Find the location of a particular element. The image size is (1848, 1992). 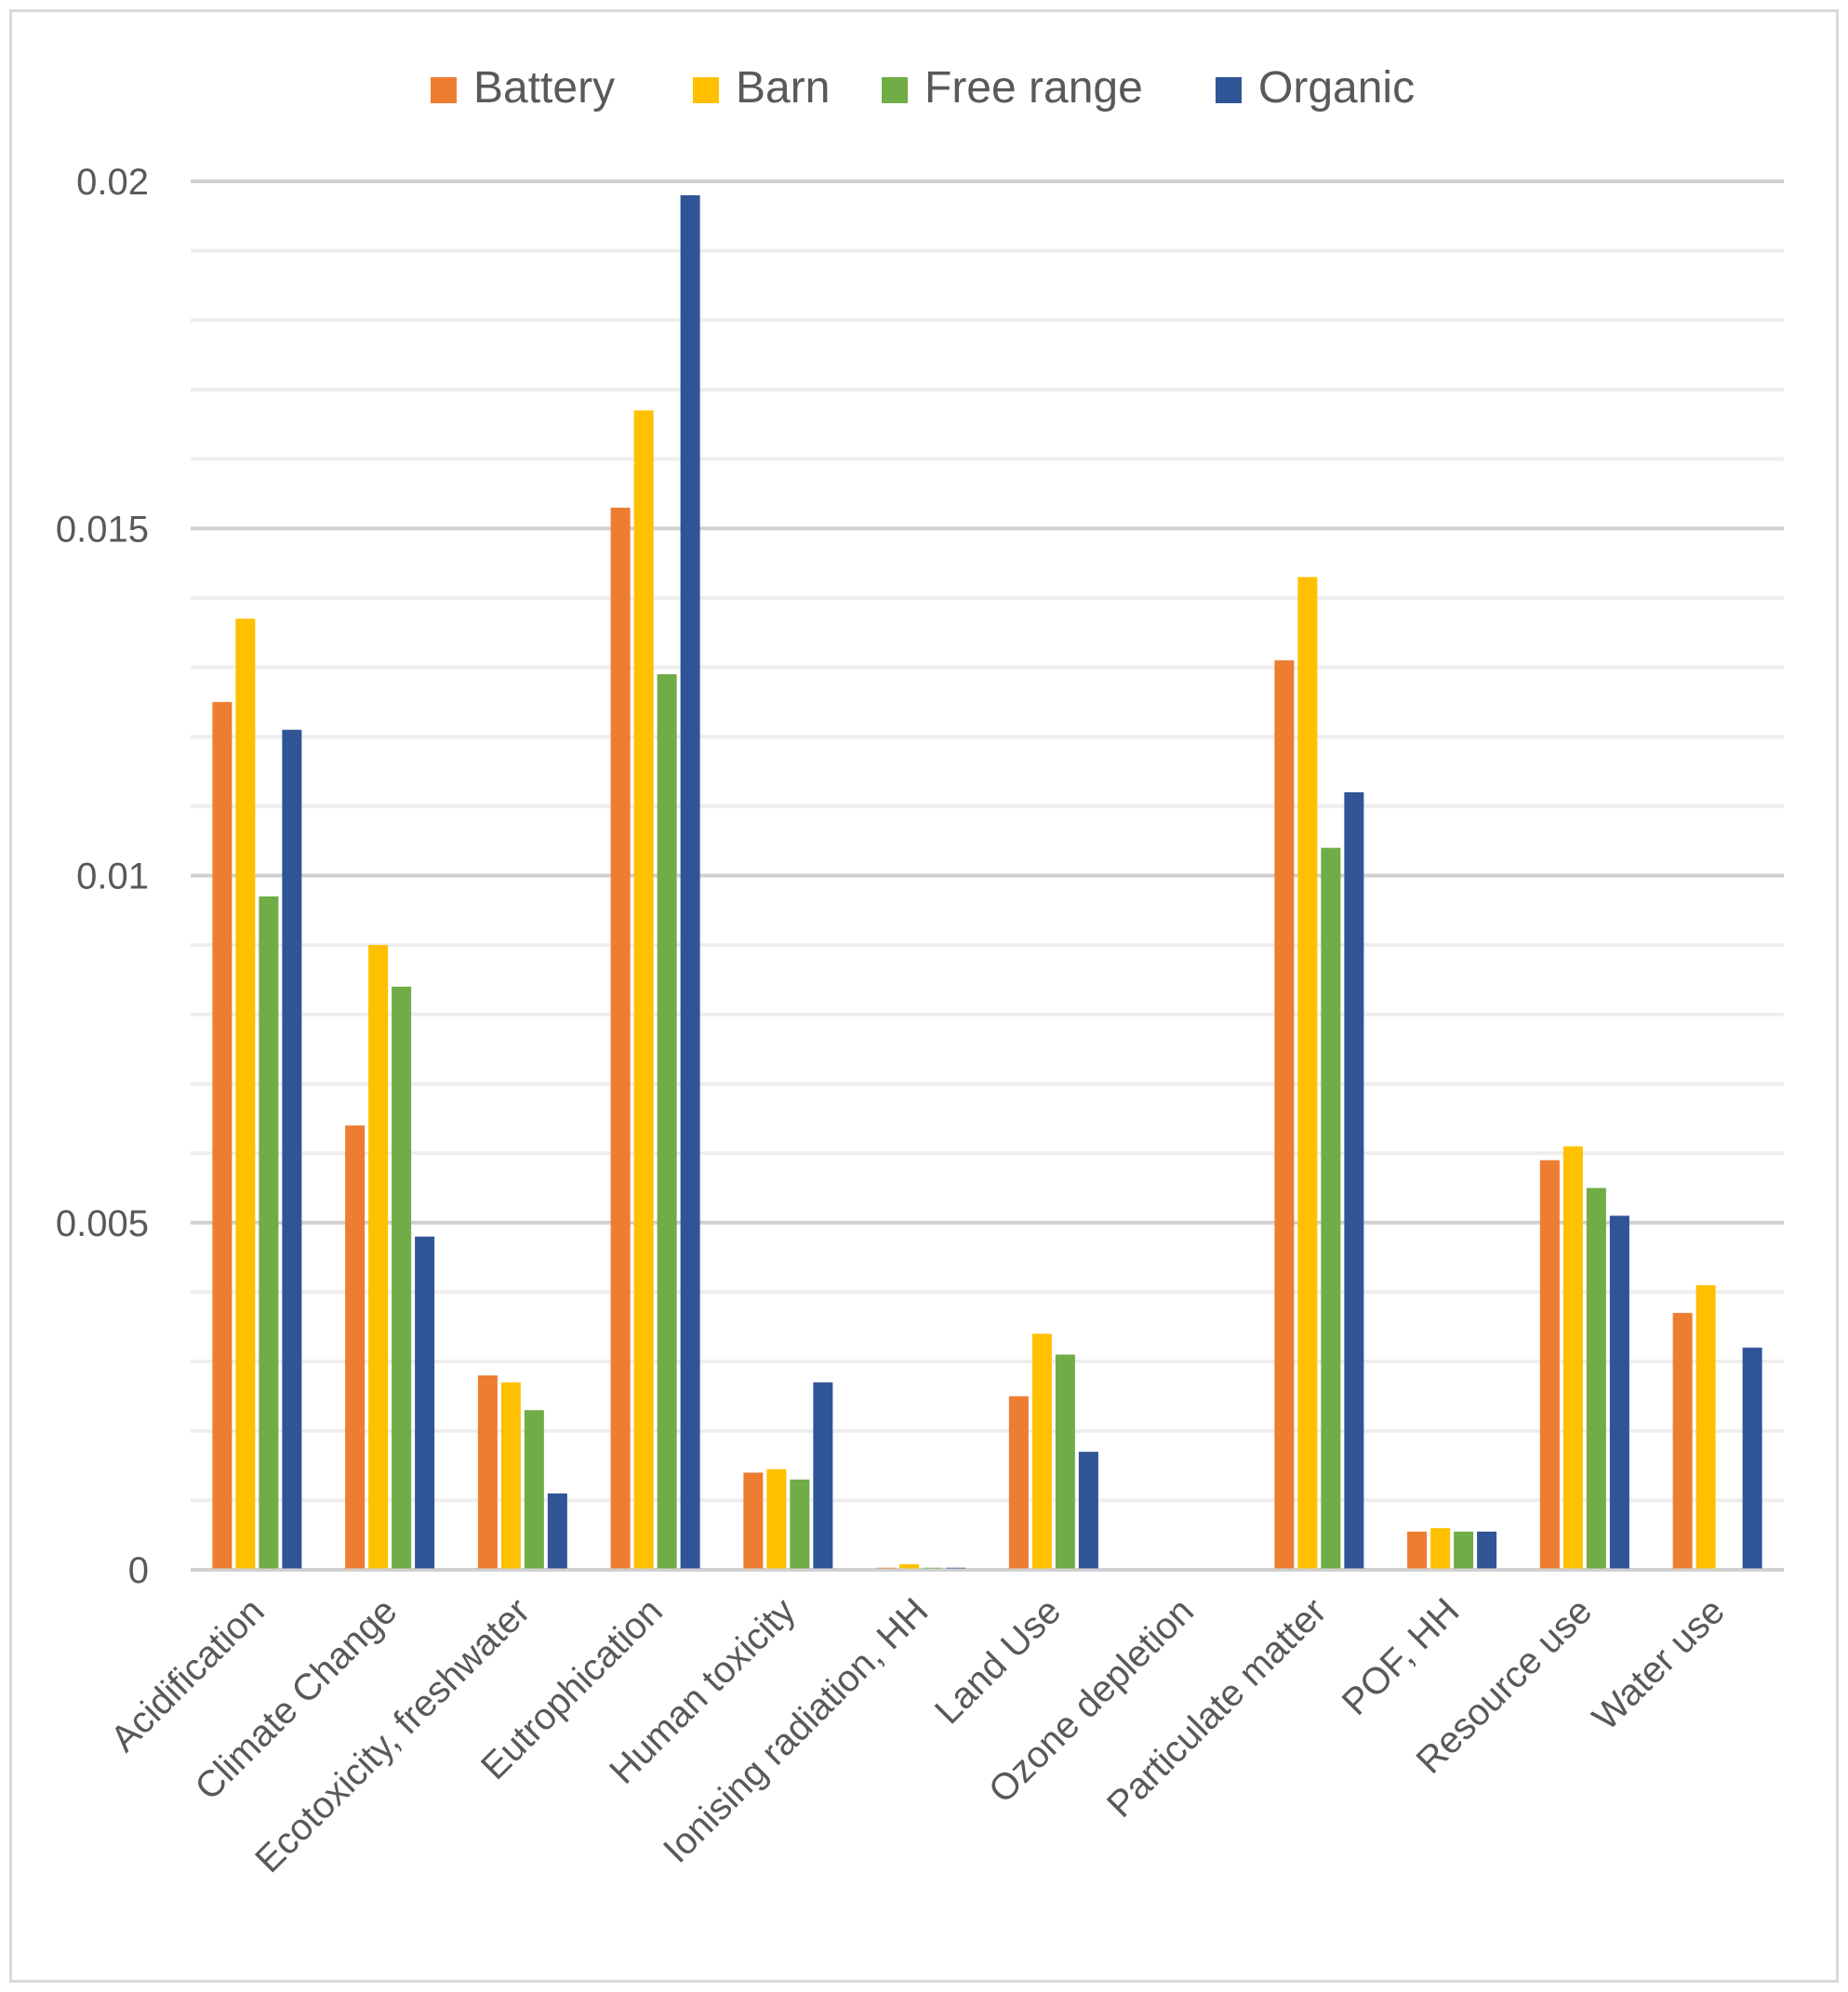

legend-label: Battery is located at coordinates (544, 88).